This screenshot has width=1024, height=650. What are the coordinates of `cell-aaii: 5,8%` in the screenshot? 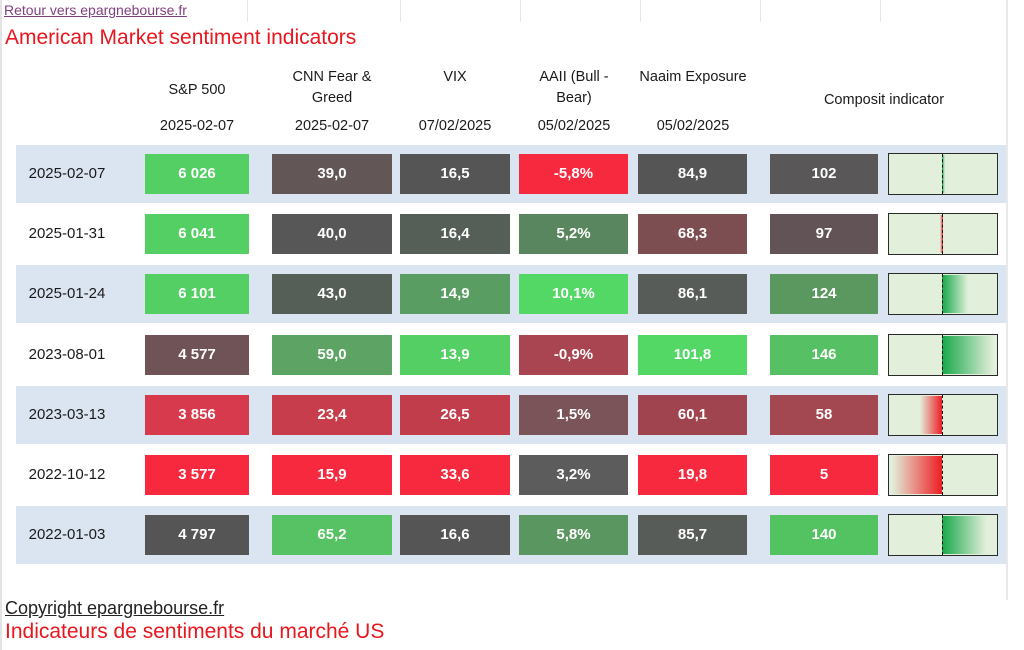 It's located at (573, 535).